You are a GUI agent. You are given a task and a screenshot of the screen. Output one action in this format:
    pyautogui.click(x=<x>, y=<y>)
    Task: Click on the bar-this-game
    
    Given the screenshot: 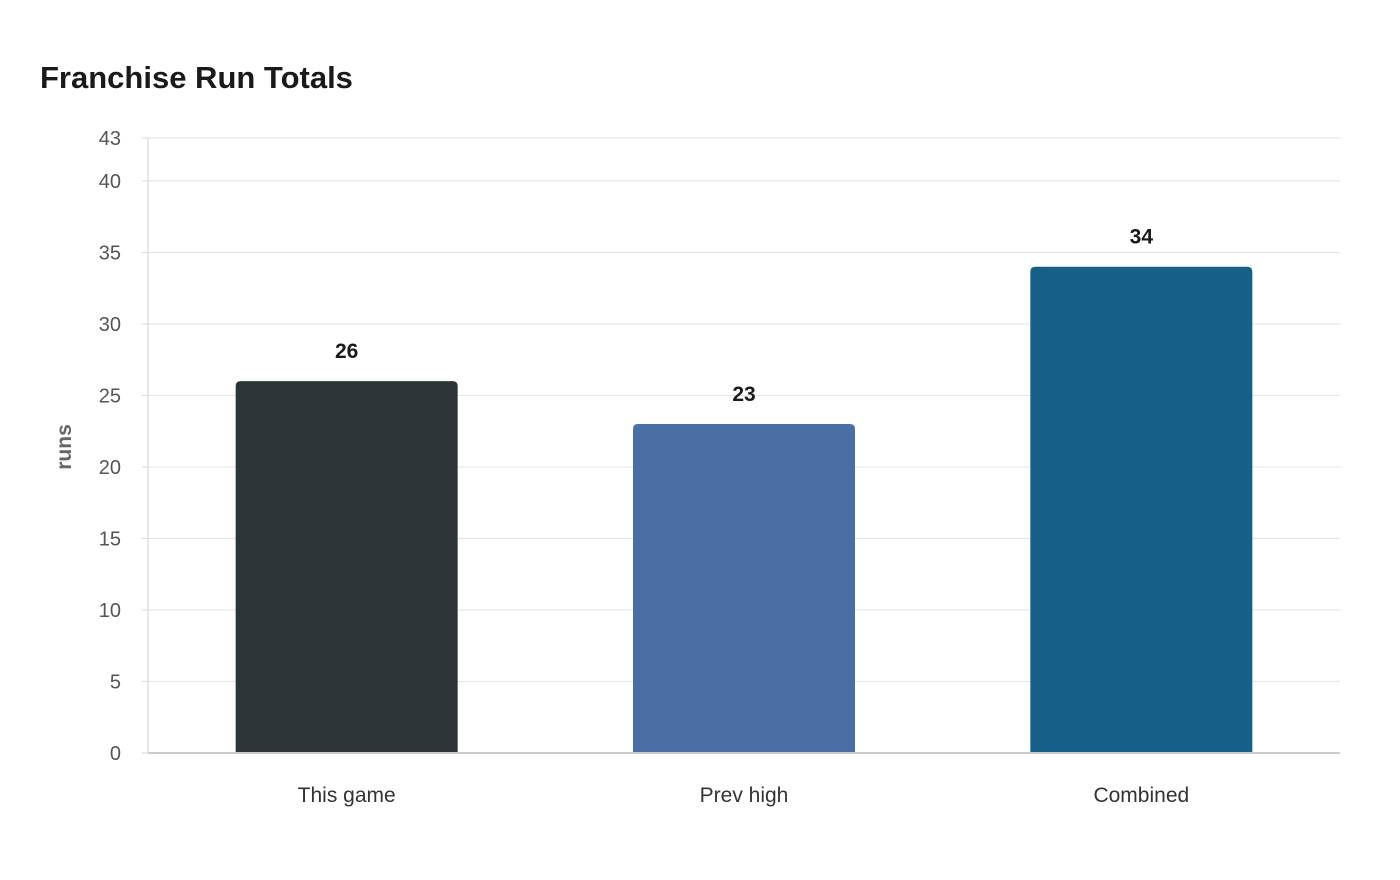 What is the action you would take?
    pyautogui.click(x=346, y=567)
    